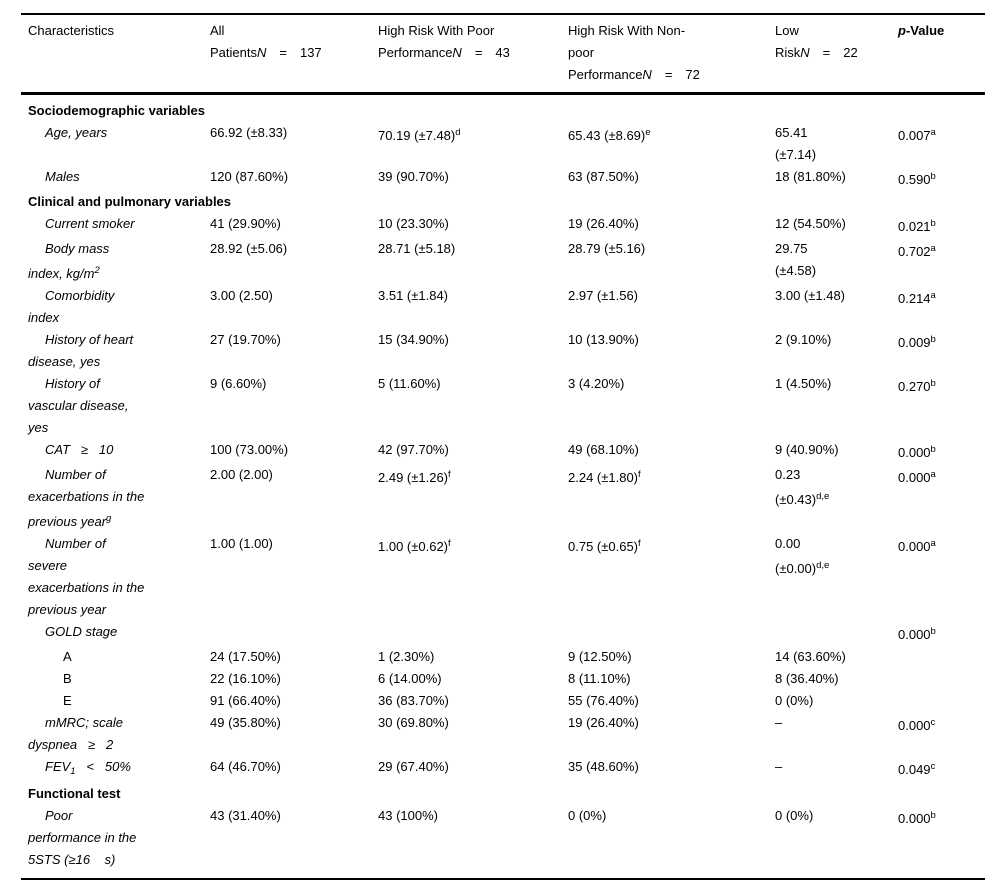 The image size is (1000, 880). Describe the element at coordinates (603, 339) in the screenshot. I see `cell-value: 10 (13.90%)` at that location.